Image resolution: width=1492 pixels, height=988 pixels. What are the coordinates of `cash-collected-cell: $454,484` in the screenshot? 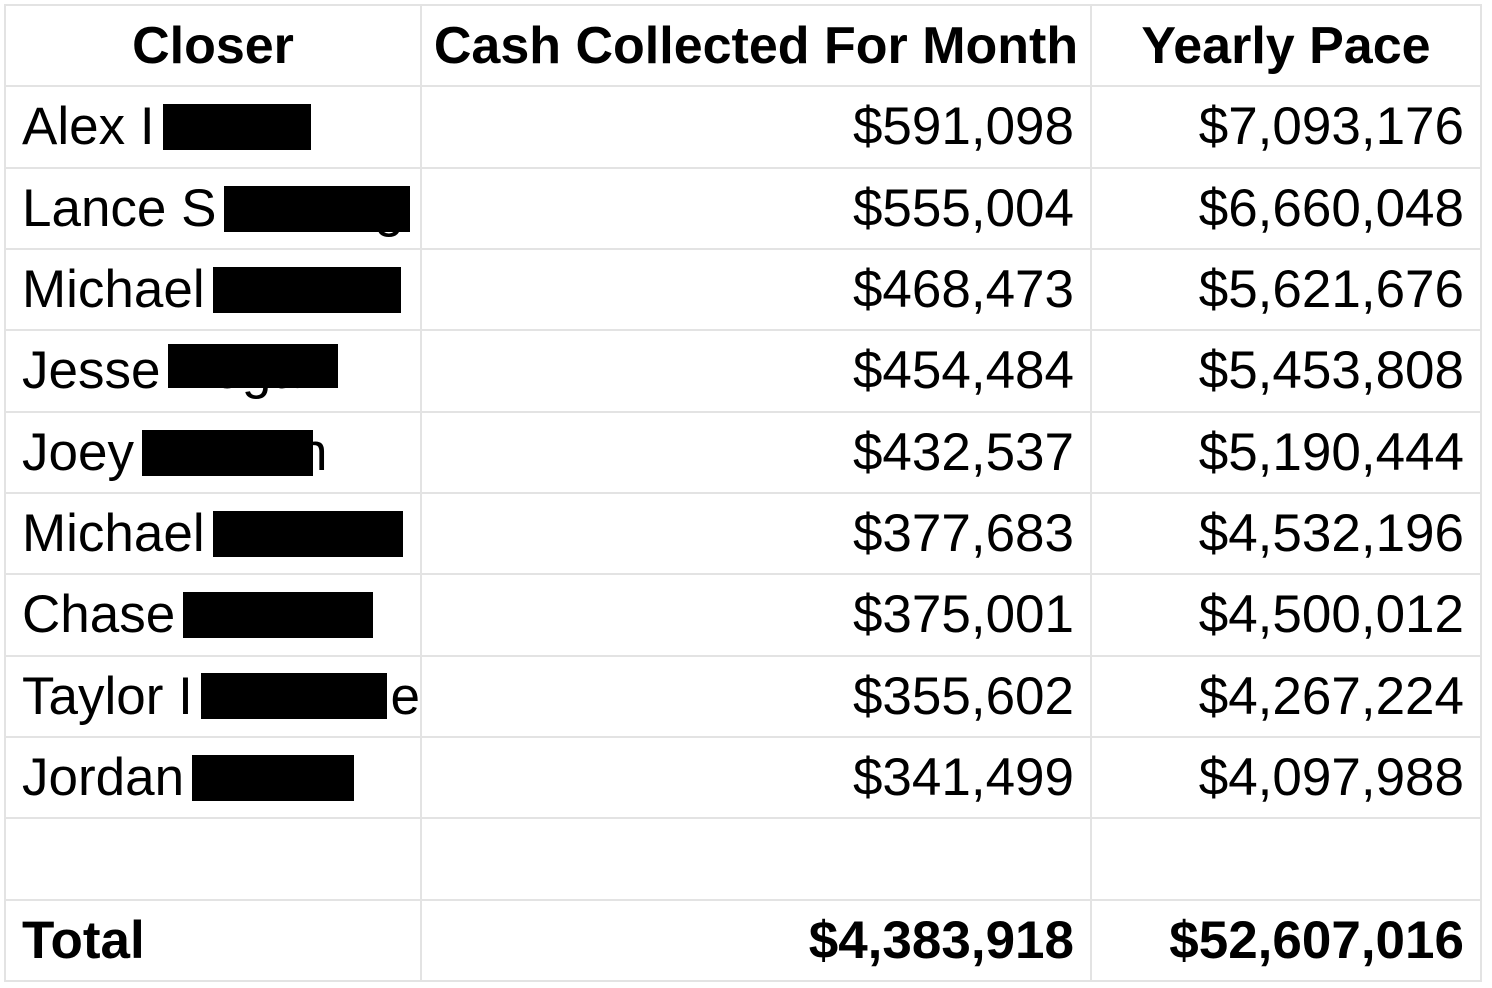 It's located at (756, 371).